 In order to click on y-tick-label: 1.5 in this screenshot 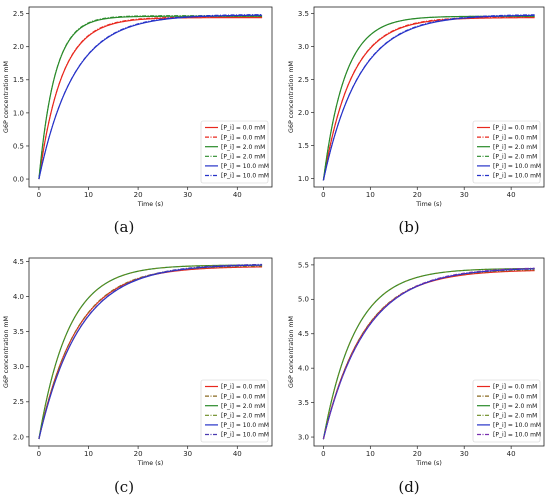, I will do `click(18, 80)`.